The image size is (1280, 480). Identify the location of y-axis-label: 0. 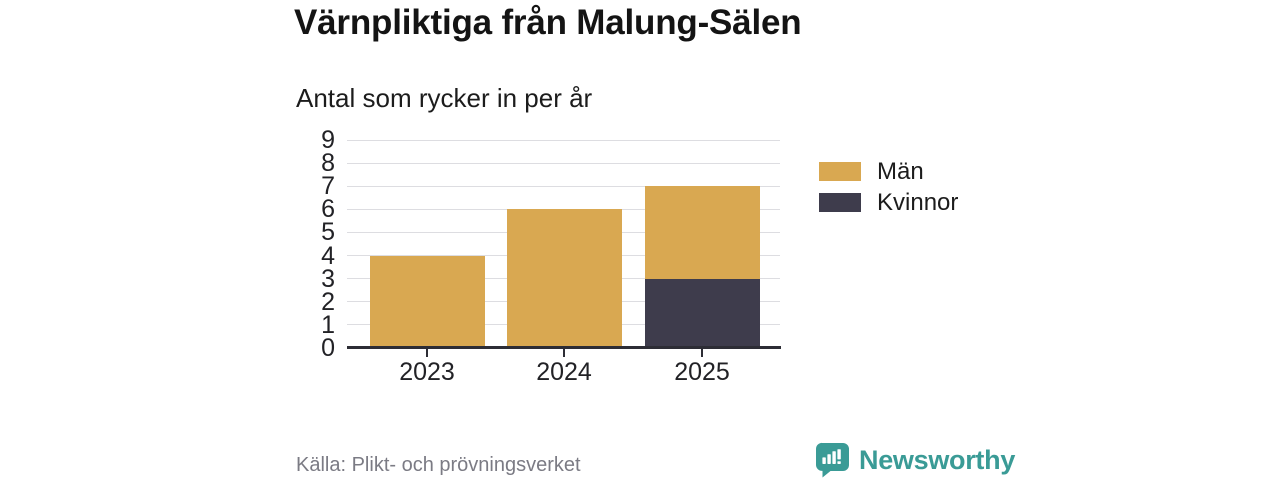
(328, 348).